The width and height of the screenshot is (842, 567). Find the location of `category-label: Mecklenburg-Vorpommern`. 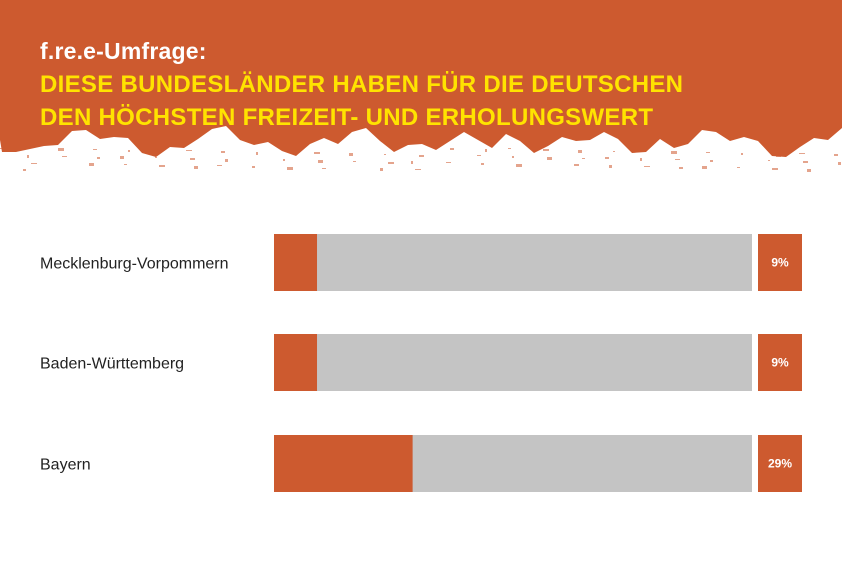

category-label: Mecklenburg-Vorpommern is located at coordinates (134, 264).